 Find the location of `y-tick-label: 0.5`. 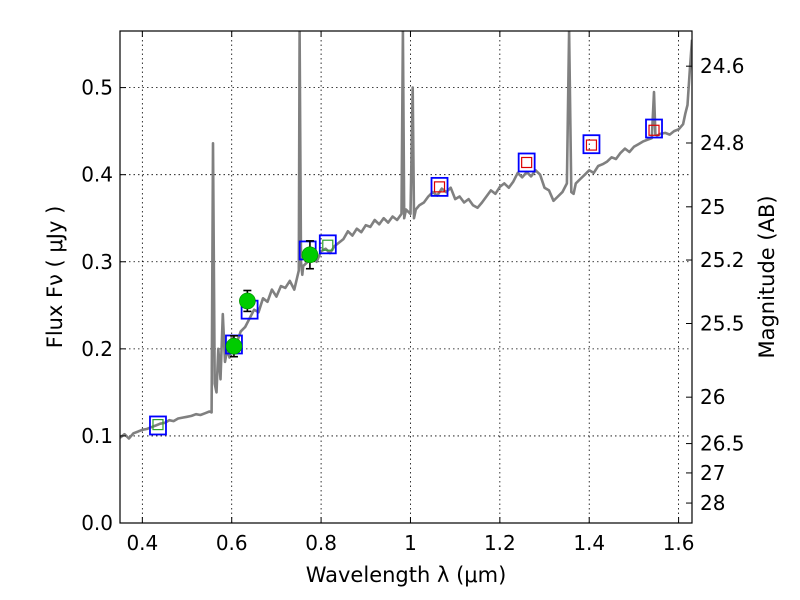

y-tick-label: 0.5 is located at coordinates (97, 88).